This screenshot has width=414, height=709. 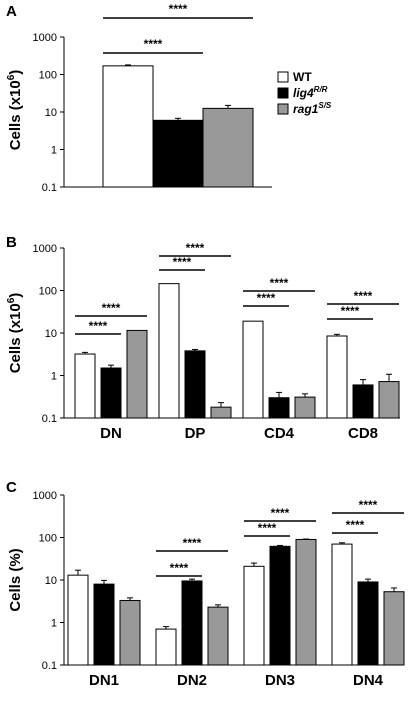 I want to click on legend-label-rag1-text: rag1, so click(x=306, y=109).